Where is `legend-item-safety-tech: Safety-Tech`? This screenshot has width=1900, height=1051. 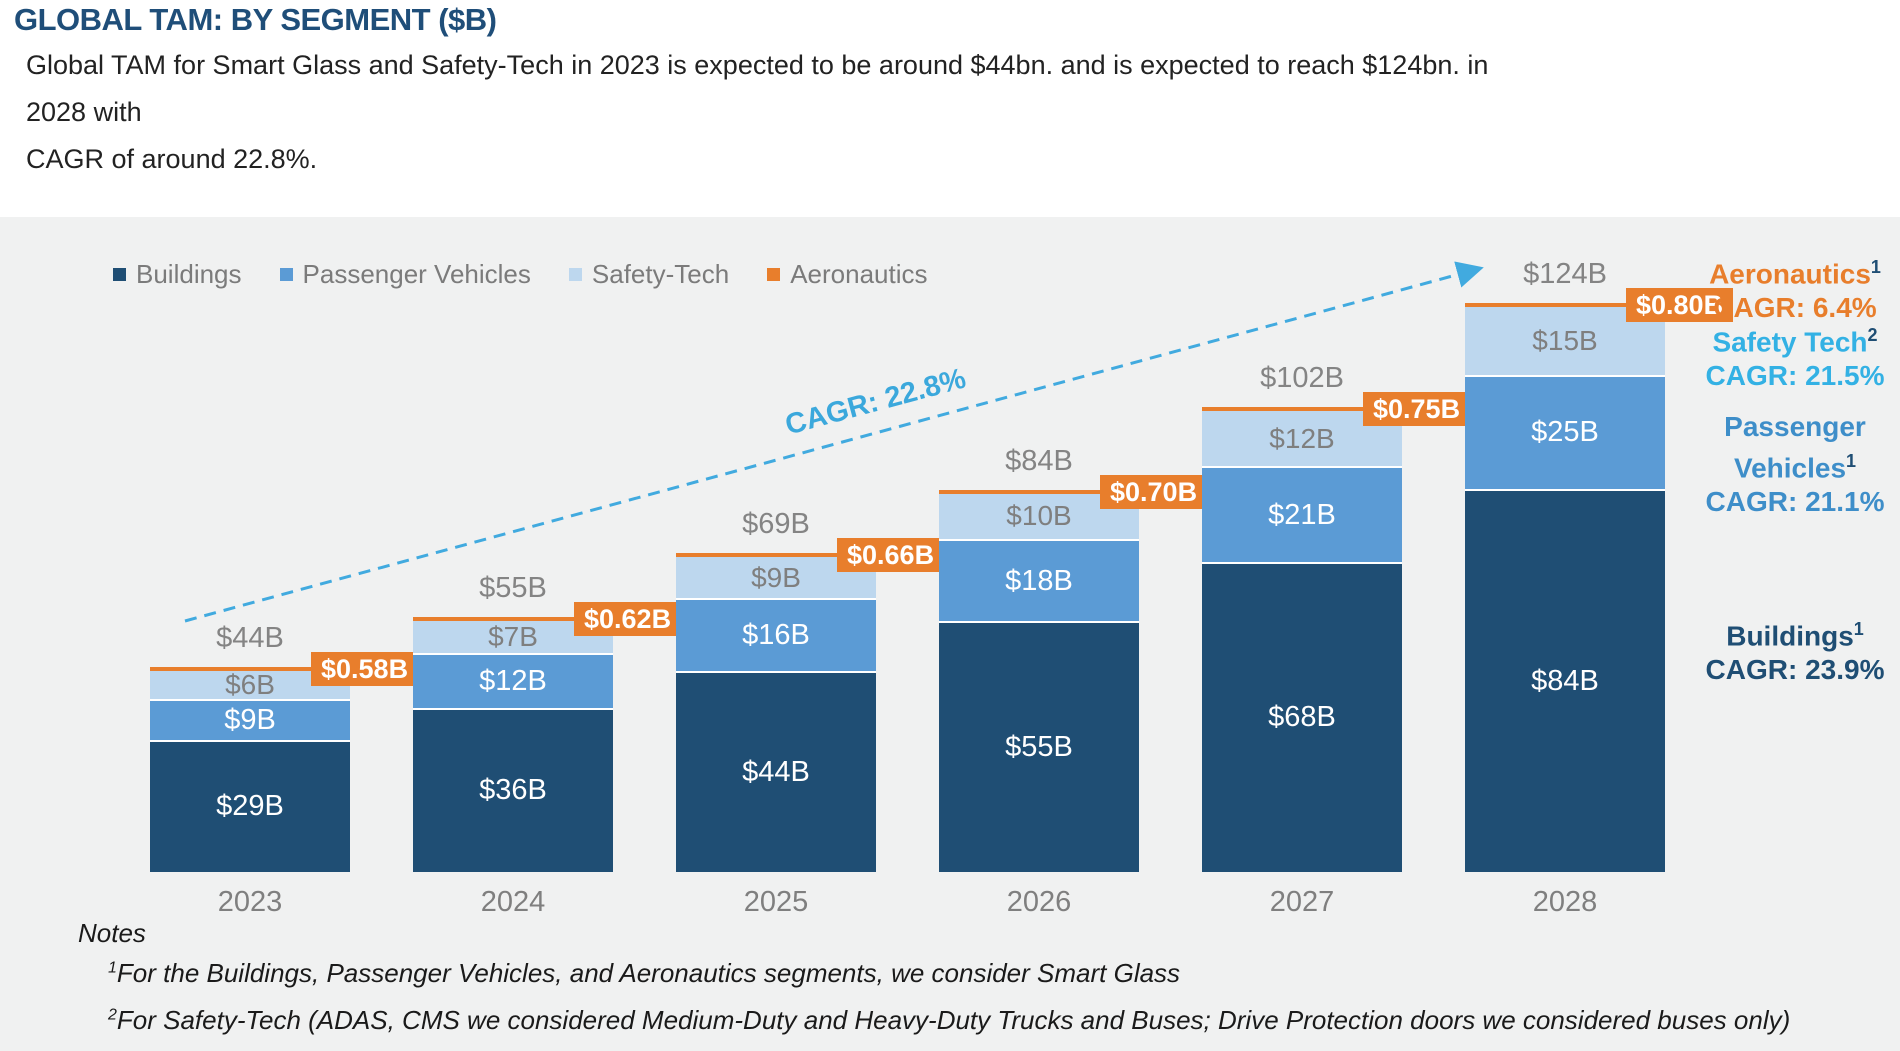 legend-item-safety-tech: Safety-Tech is located at coordinates (649, 274).